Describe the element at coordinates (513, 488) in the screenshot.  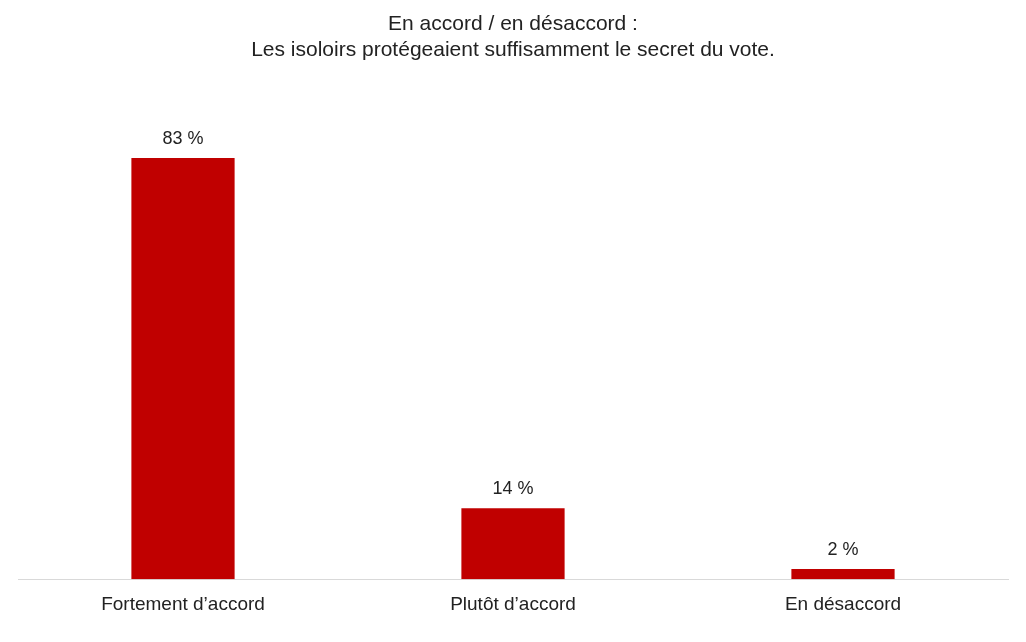
I see `data-label: 14 %` at that location.